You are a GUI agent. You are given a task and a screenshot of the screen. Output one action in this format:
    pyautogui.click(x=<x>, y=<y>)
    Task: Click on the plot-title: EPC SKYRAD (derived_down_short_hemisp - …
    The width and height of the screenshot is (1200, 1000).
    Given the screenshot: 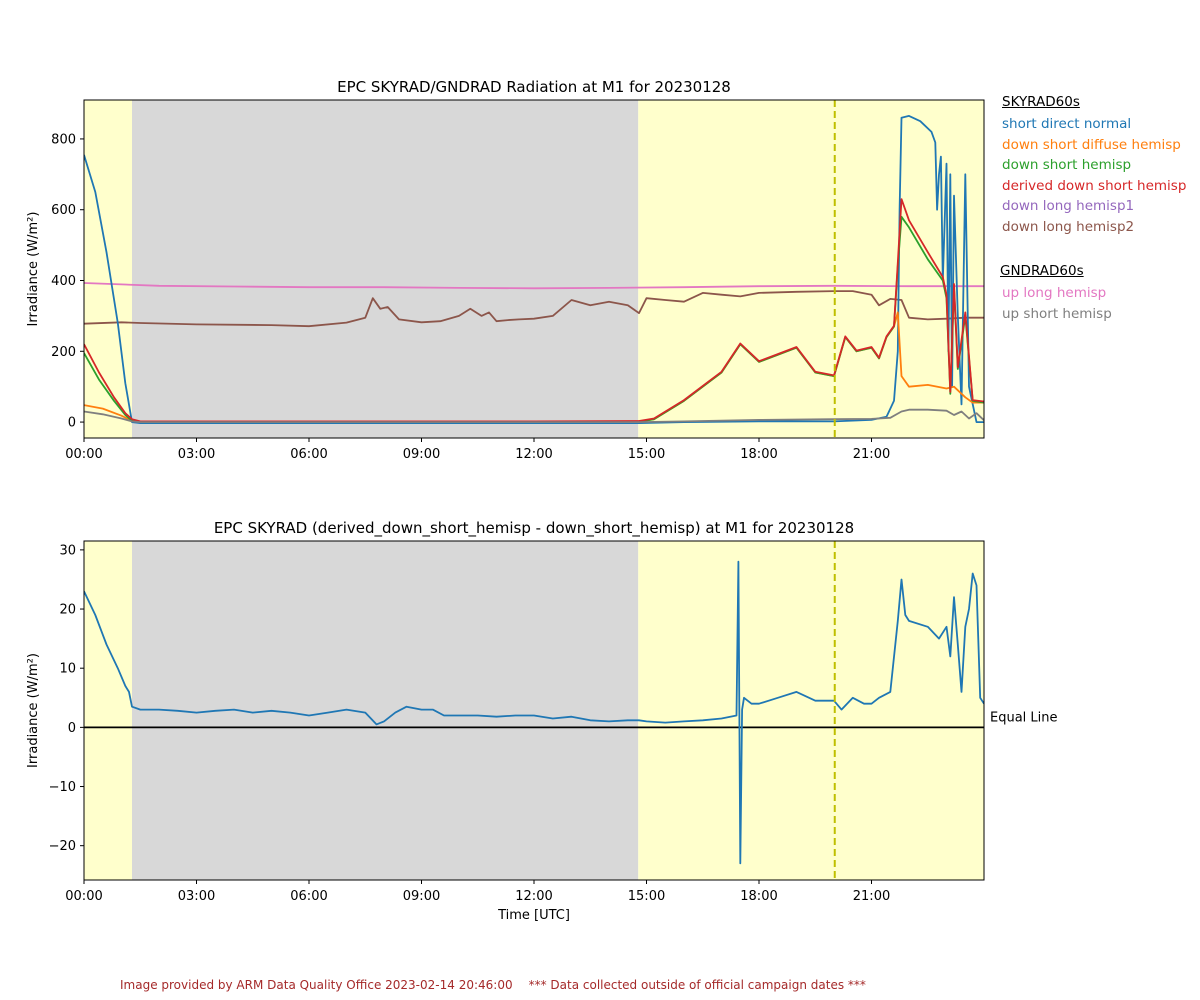 What is the action you would take?
    pyautogui.click(x=534, y=528)
    